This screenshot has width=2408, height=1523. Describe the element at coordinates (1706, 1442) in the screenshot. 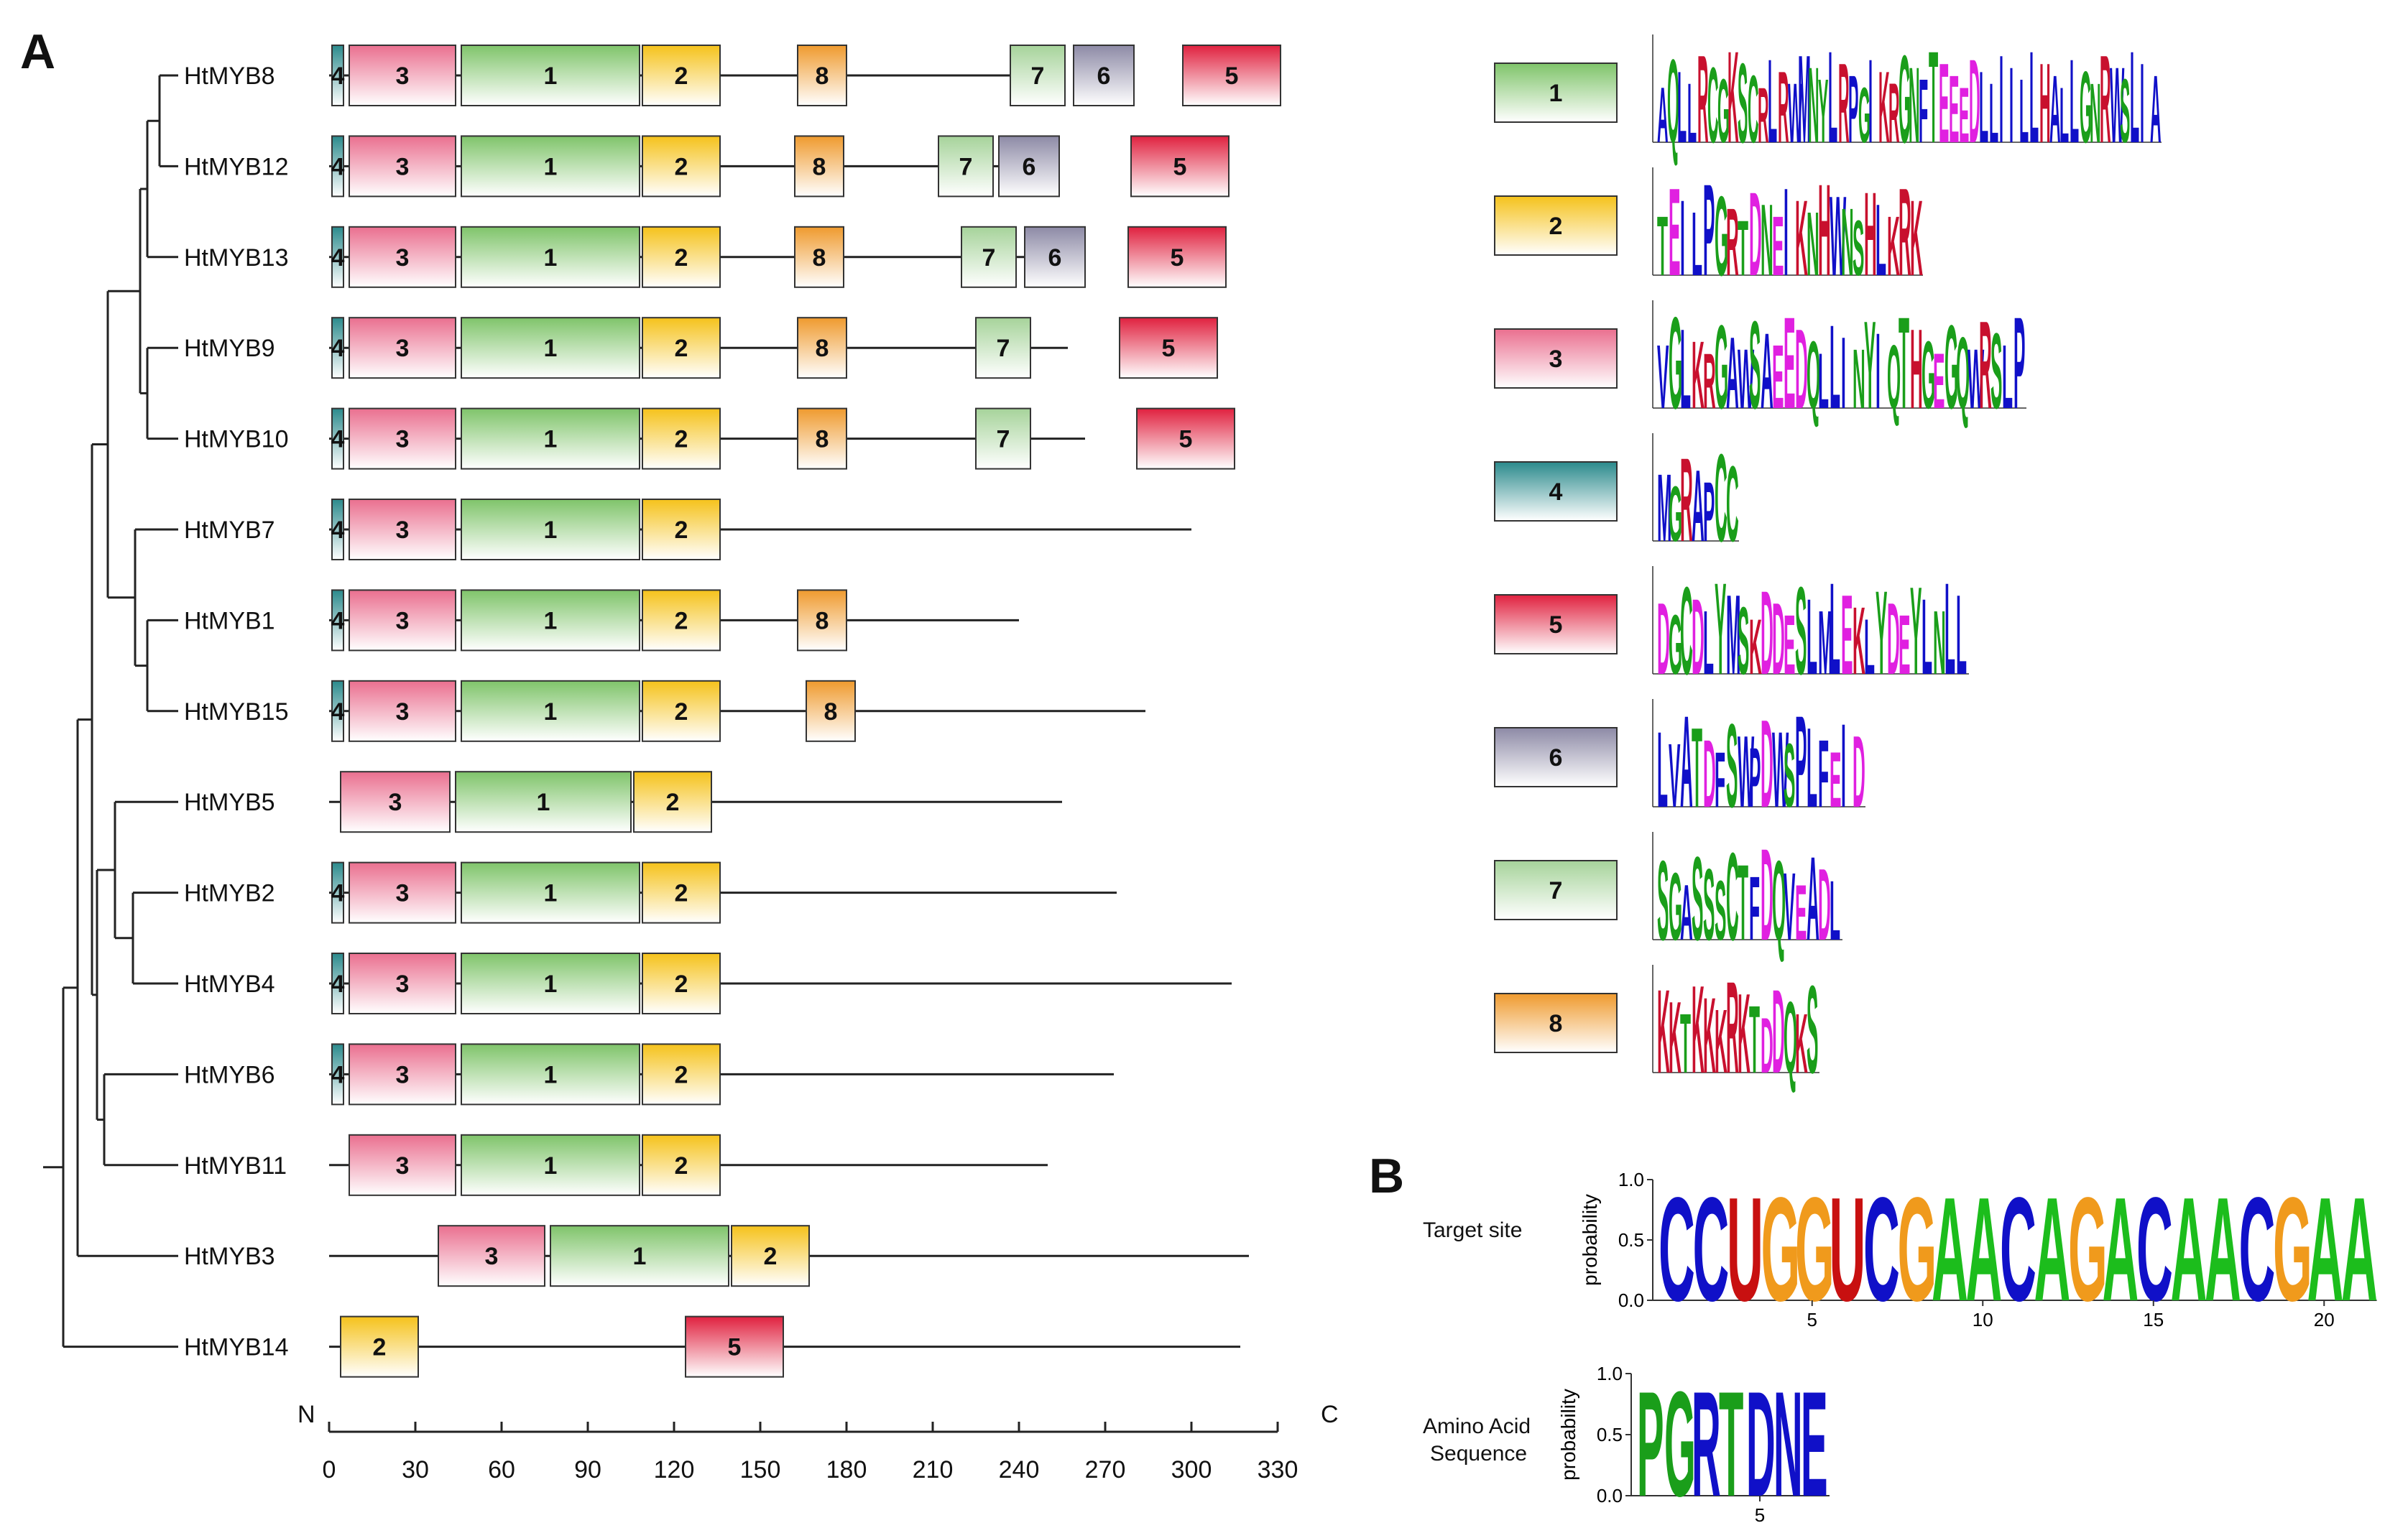

I see `logo-letter: R` at that location.